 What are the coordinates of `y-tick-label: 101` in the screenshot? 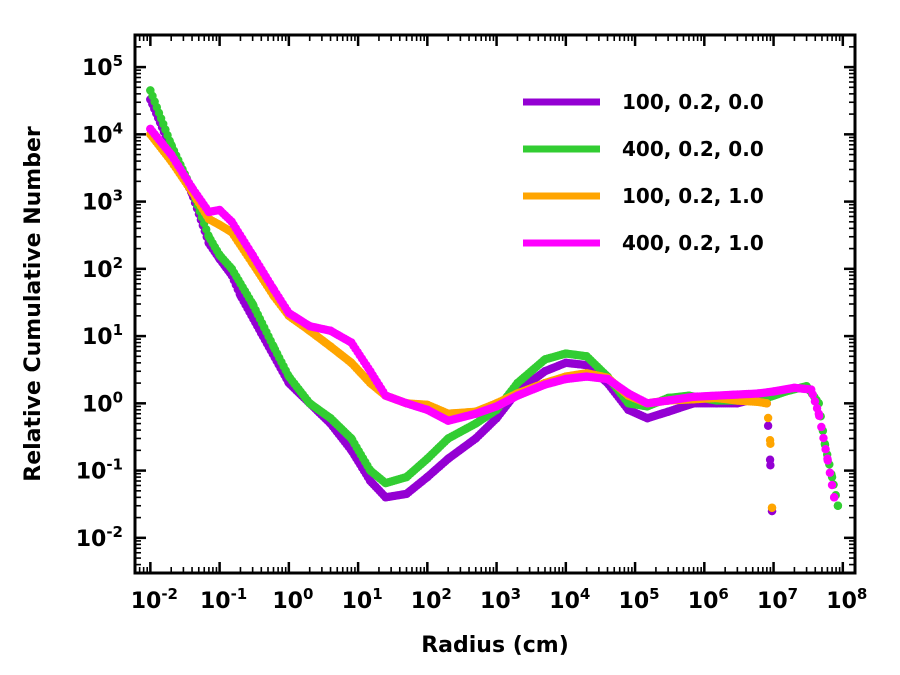 It's located at (102, 335).